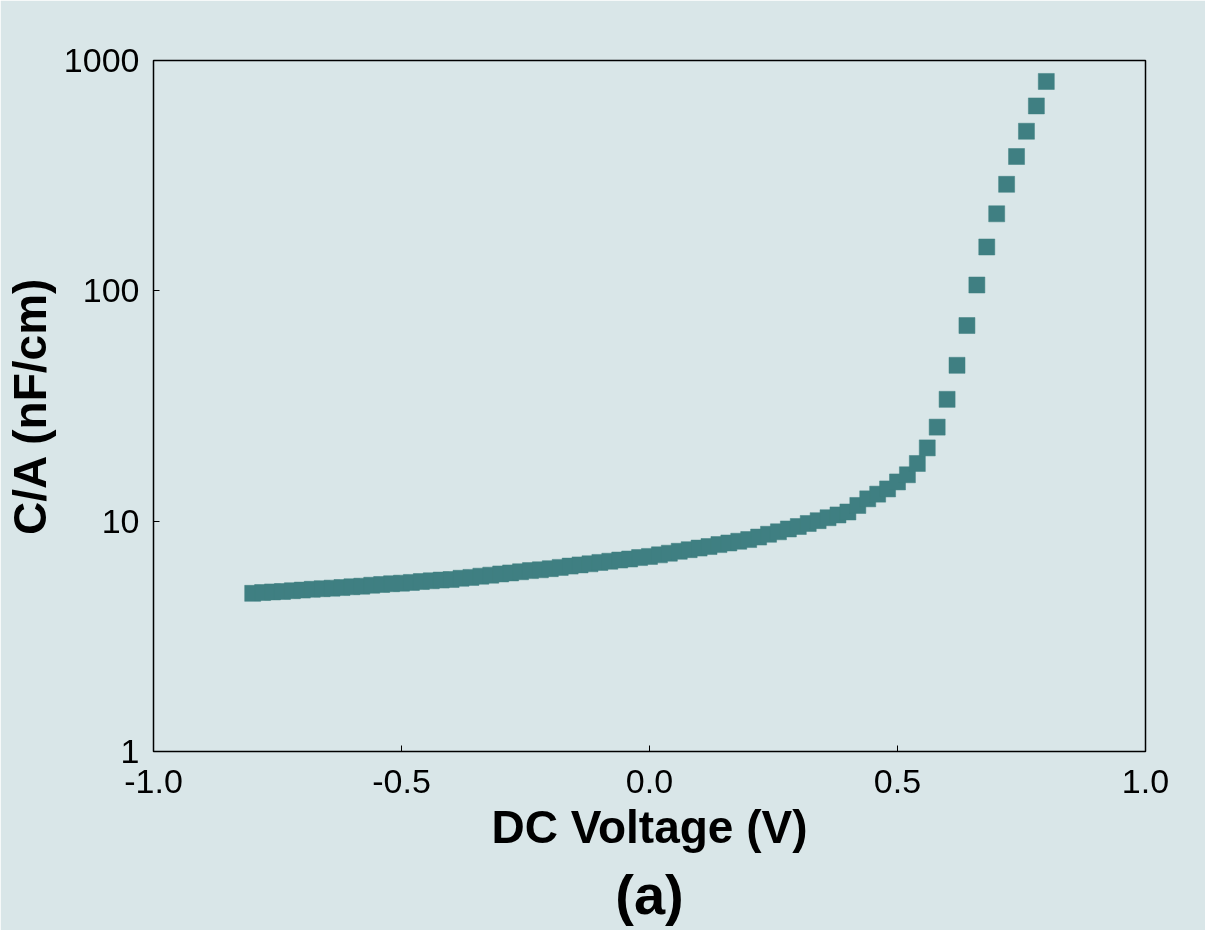 The image size is (1219, 943). What do you see at coordinates (897, 780) in the screenshot?
I see `x-tick-label: 0.5` at bounding box center [897, 780].